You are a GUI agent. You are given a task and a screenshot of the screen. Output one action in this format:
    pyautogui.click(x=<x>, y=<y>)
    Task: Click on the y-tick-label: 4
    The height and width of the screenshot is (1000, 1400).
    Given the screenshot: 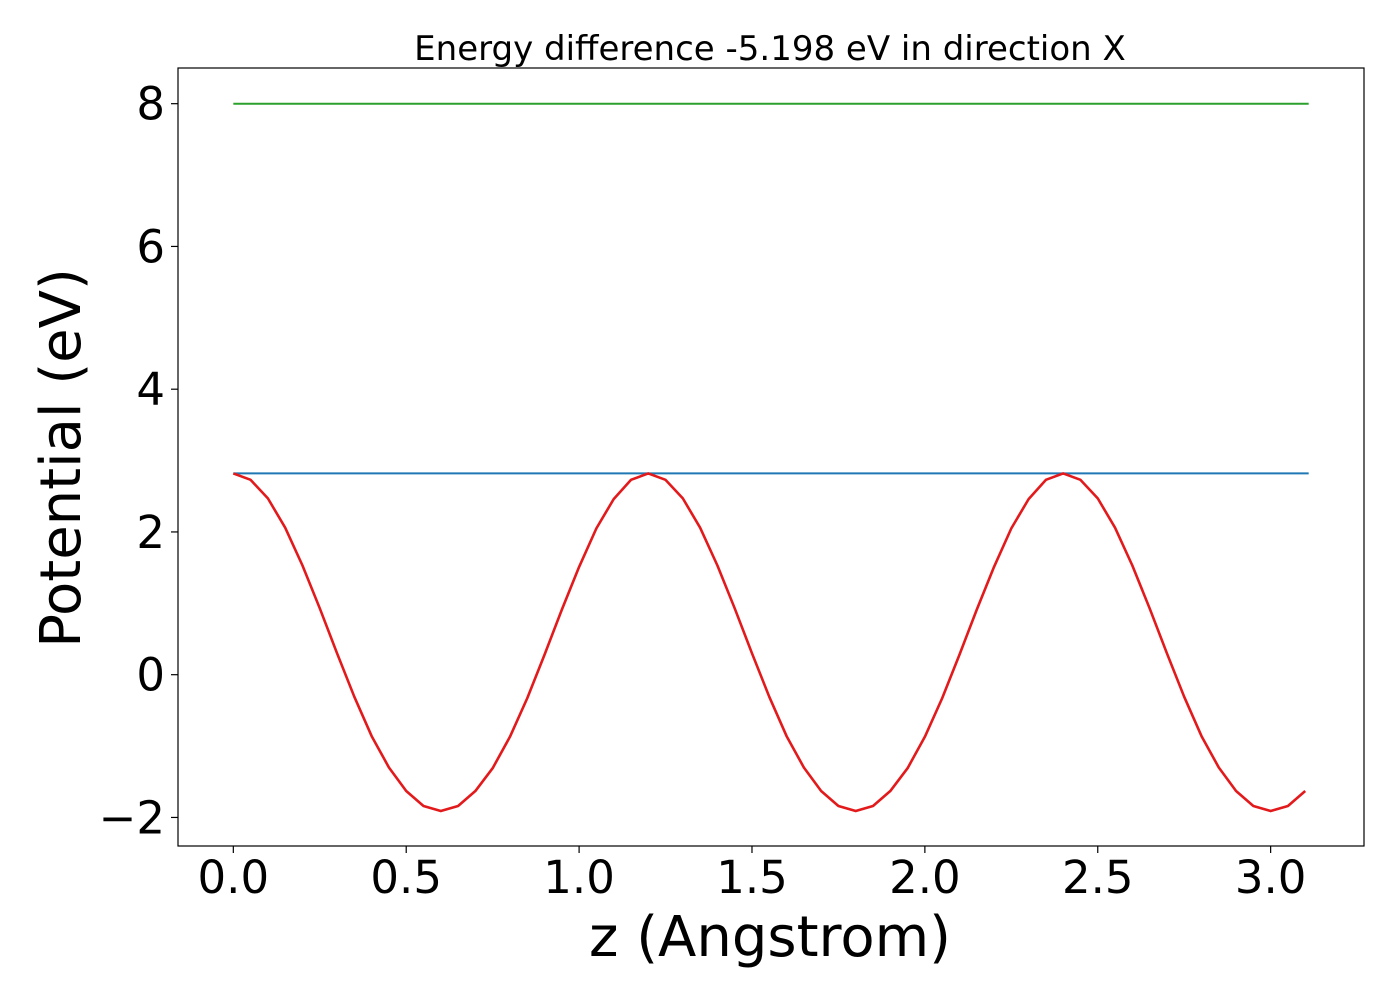 What is the action you would take?
    pyautogui.click(x=150, y=389)
    